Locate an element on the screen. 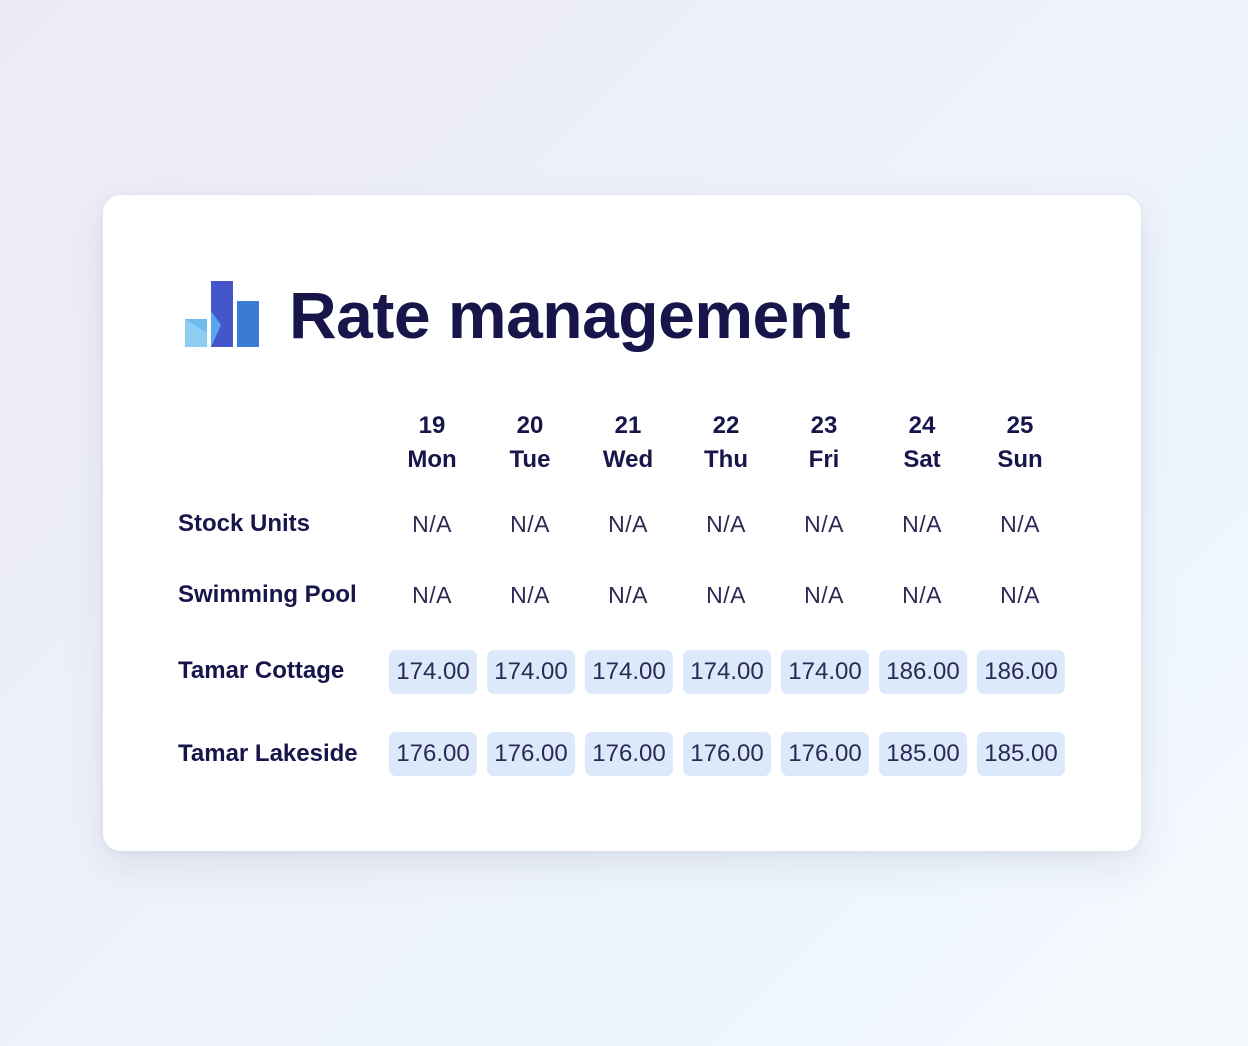  day-header-3: 22 Thu is located at coordinates (726, 443).